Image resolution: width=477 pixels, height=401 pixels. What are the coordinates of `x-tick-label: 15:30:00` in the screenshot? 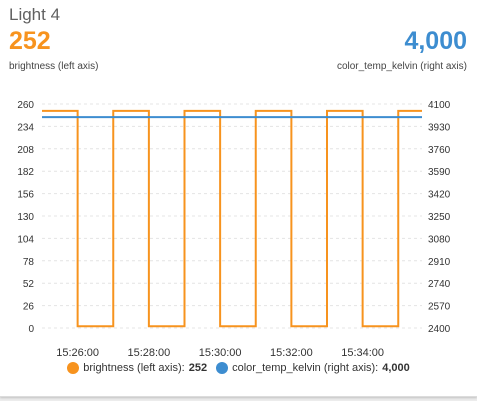 It's located at (220, 353).